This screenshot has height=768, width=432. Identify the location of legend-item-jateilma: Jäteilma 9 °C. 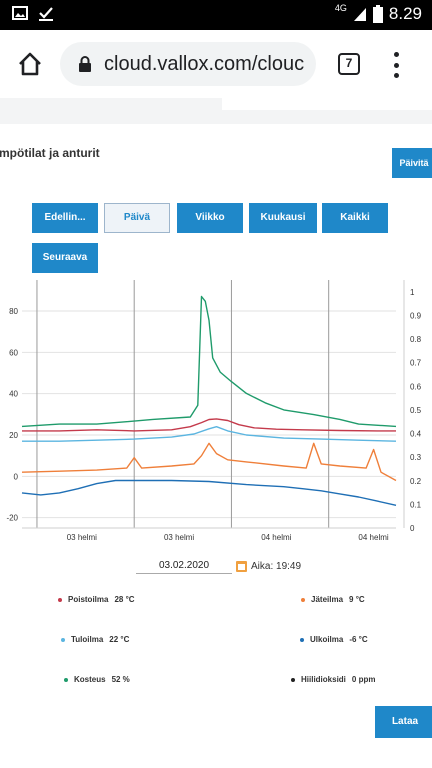
(333, 599).